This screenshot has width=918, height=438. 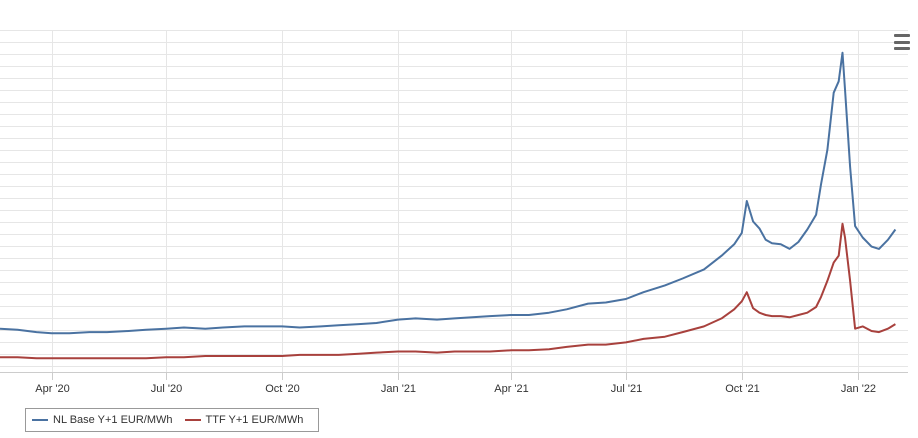 I want to click on x-tick-label: Apr '20, so click(x=52, y=389).